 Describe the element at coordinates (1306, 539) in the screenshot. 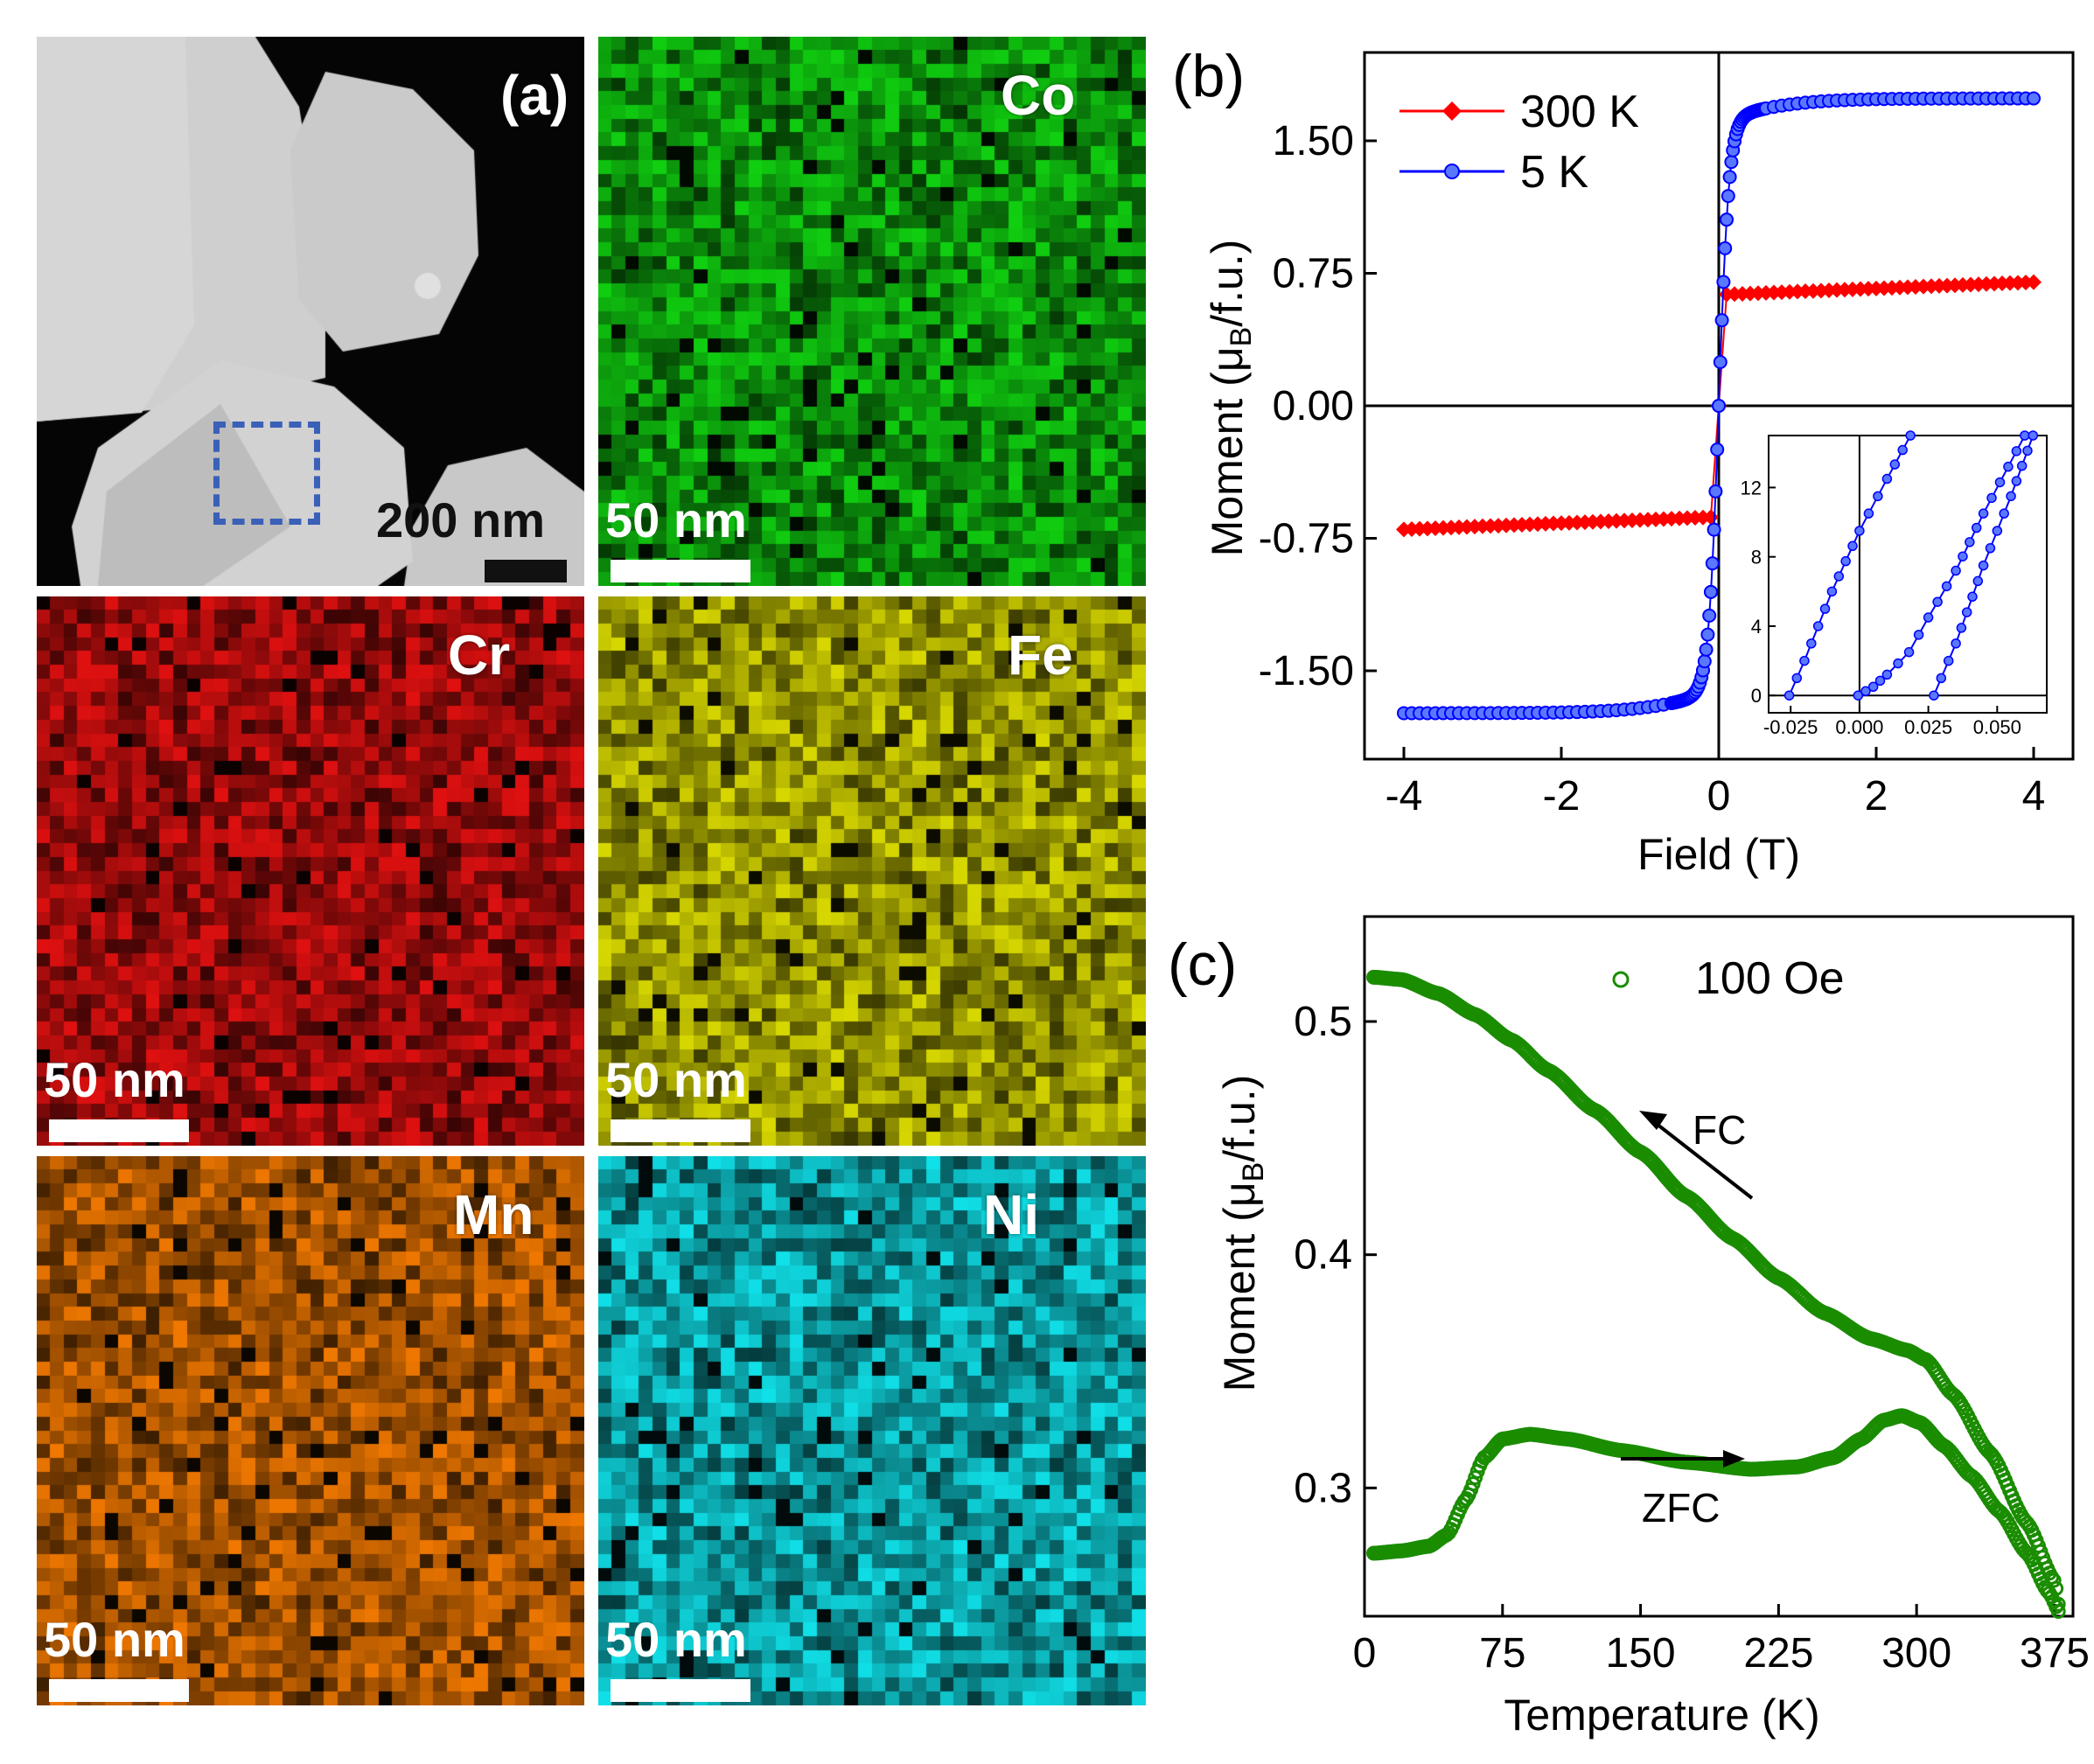

I see `b-ytick-label: -0.75` at that location.